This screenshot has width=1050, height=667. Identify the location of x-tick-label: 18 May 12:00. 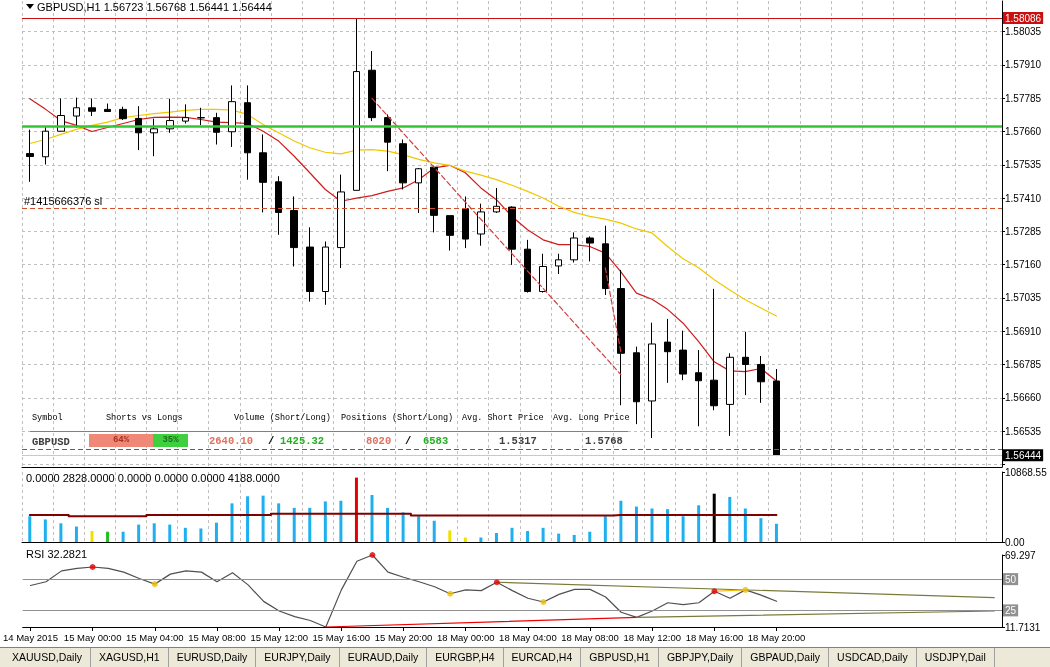
(652, 637).